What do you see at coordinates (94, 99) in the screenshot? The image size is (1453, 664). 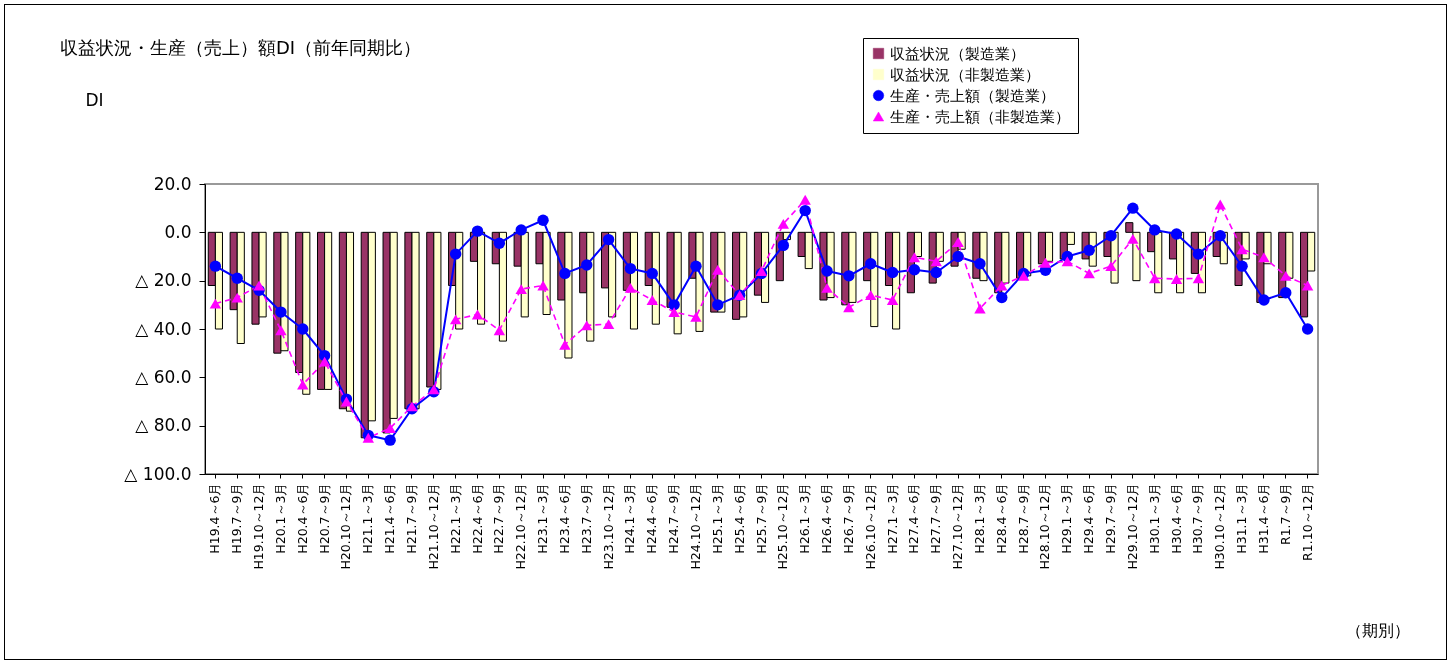 I see `y-axis-title: DI` at bounding box center [94, 99].